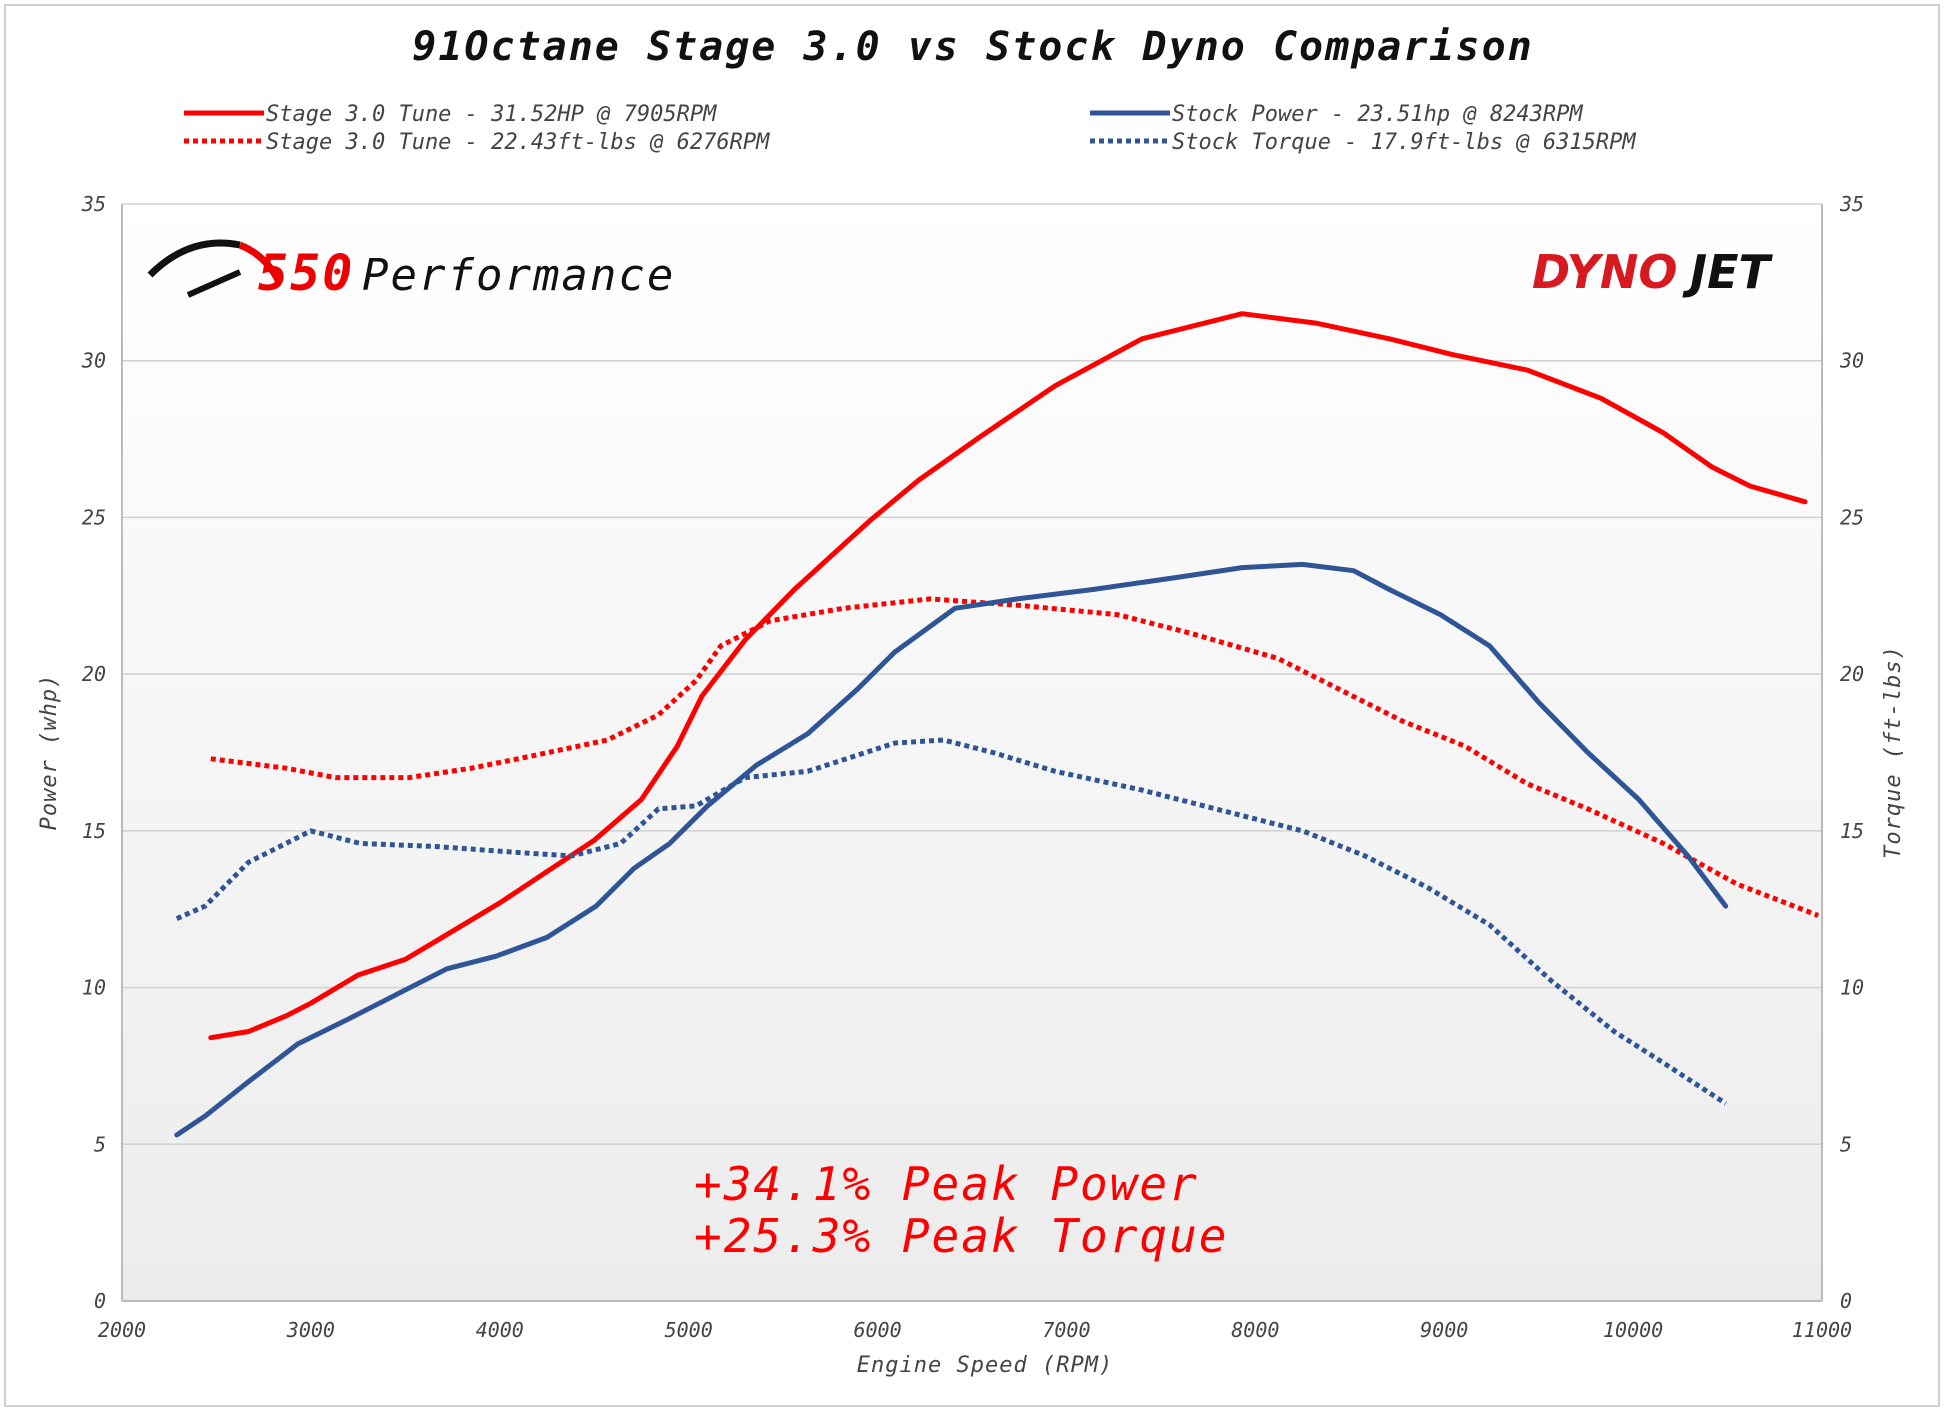  What do you see at coordinates (961, 1236) in the screenshot?
I see `annotation-peak-torque: +25.3% Peak Torque` at bounding box center [961, 1236].